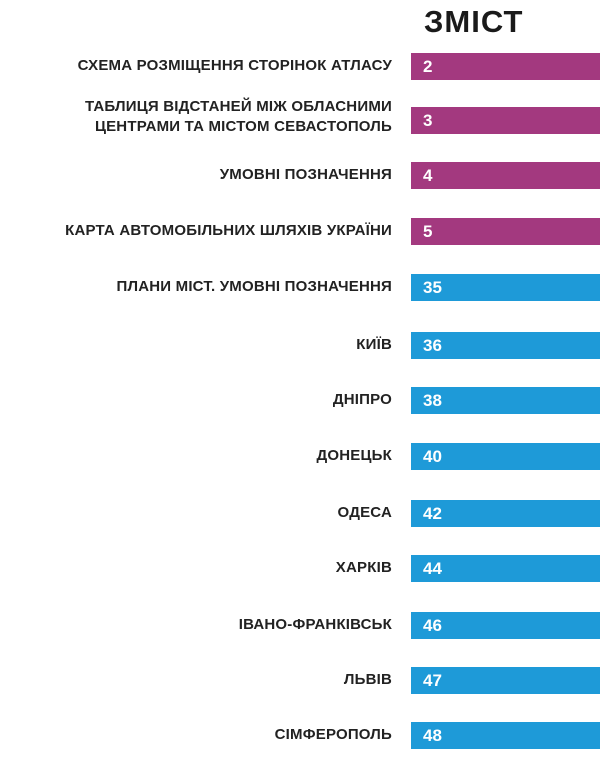  Describe the element at coordinates (505, 120) in the screenshot. I see `toc-entry-page: 3` at that location.